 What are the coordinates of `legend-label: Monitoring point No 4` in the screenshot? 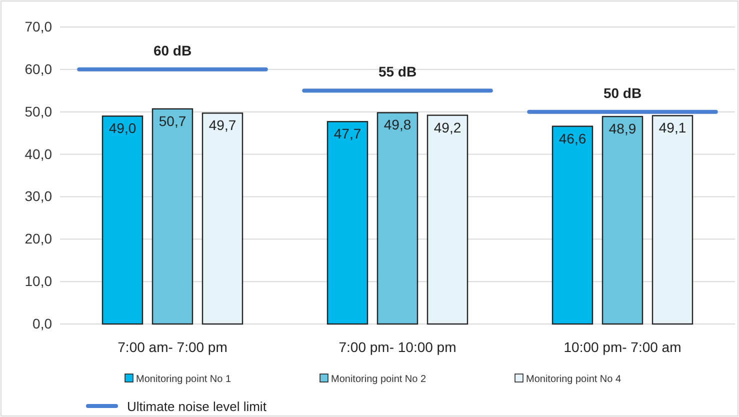 It's located at (574, 379).